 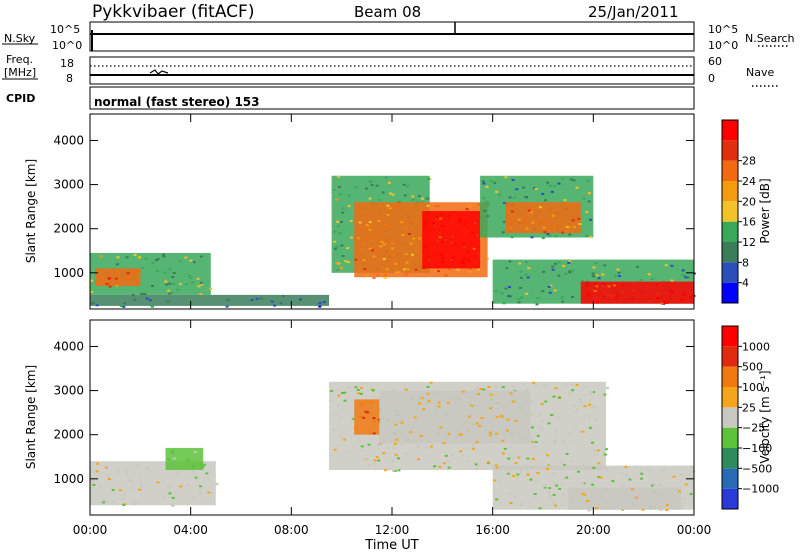 I want to click on ytick-label: 4000, so click(x=68, y=140).